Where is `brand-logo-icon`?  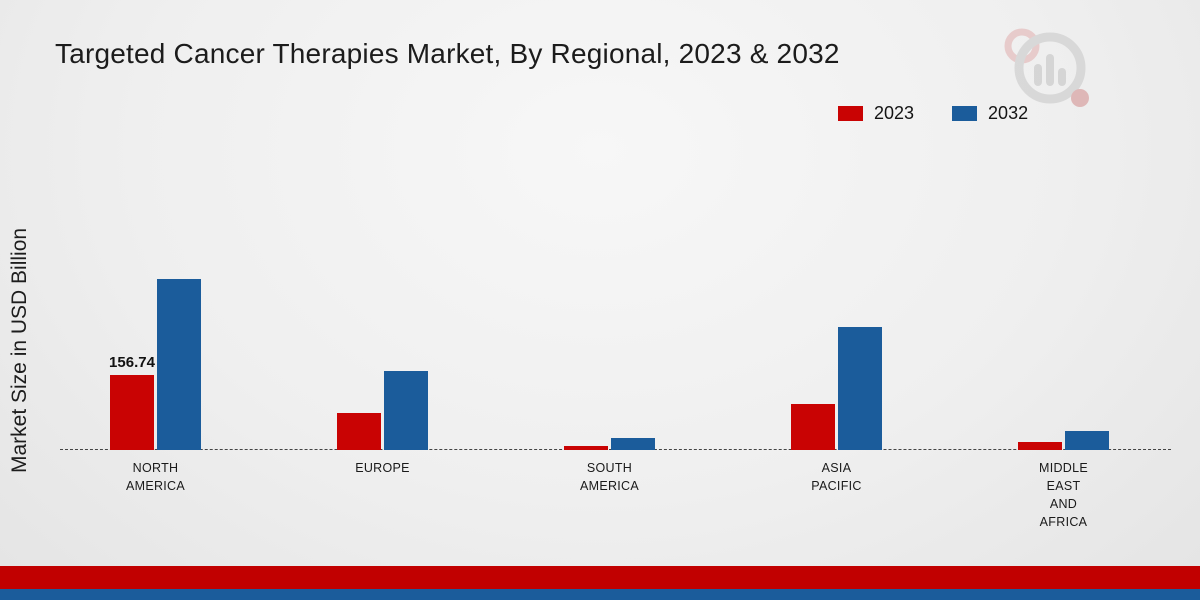
brand-logo-icon is located at coordinates (1046, 67).